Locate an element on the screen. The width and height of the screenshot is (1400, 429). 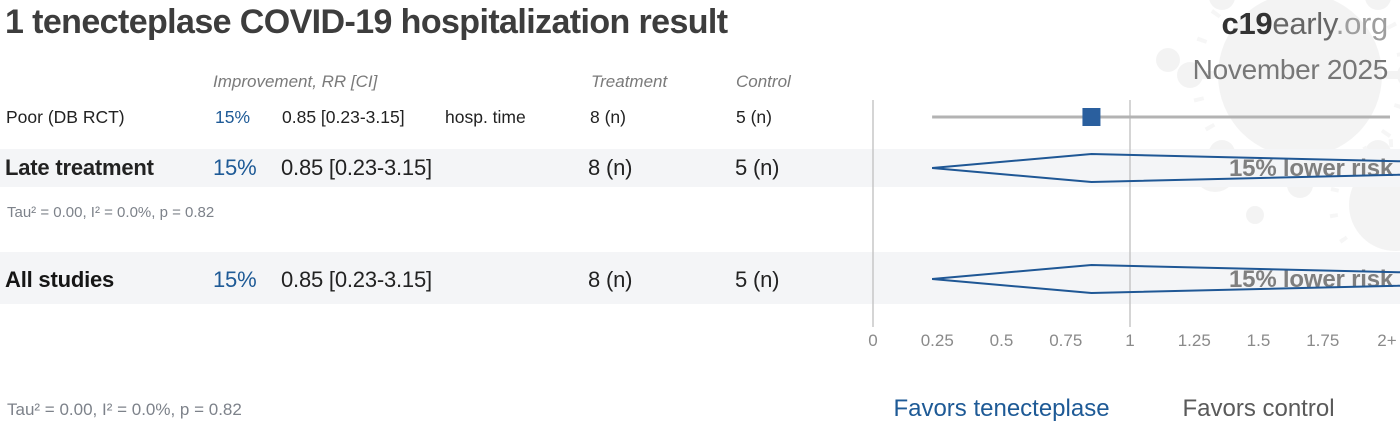
group-rr-ci-late: 0.85 [0.23-3.15] is located at coordinates (356, 167).